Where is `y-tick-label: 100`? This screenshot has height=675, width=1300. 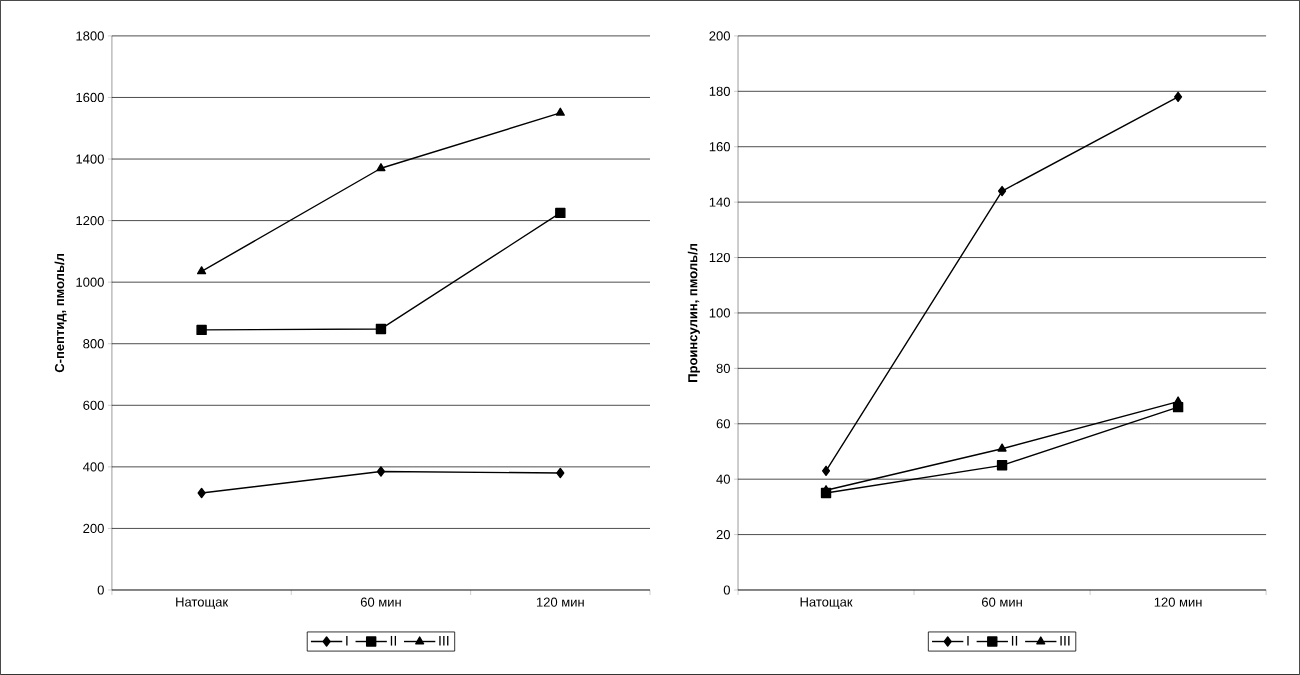 y-tick-label: 100 is located at coordinates (719, 313).